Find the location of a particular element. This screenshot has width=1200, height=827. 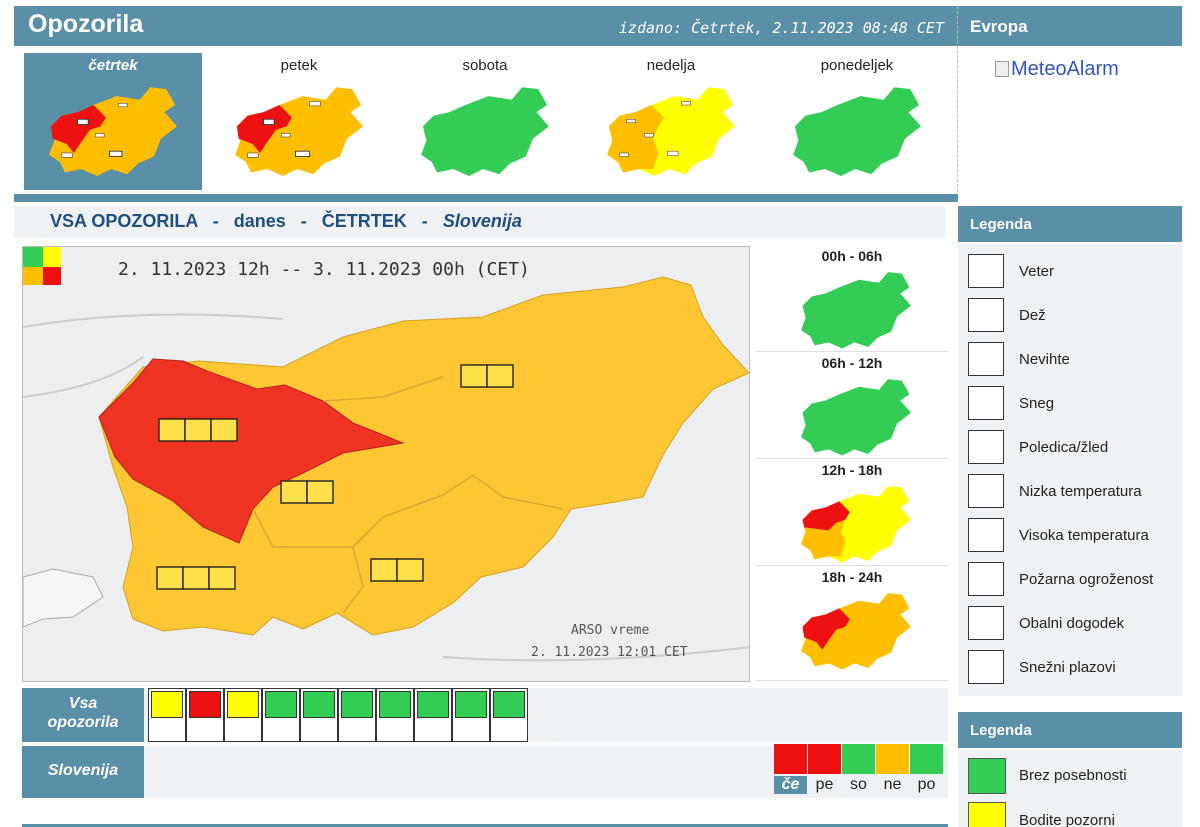

app-title: Opozorila is located at coordinates (86, 24).